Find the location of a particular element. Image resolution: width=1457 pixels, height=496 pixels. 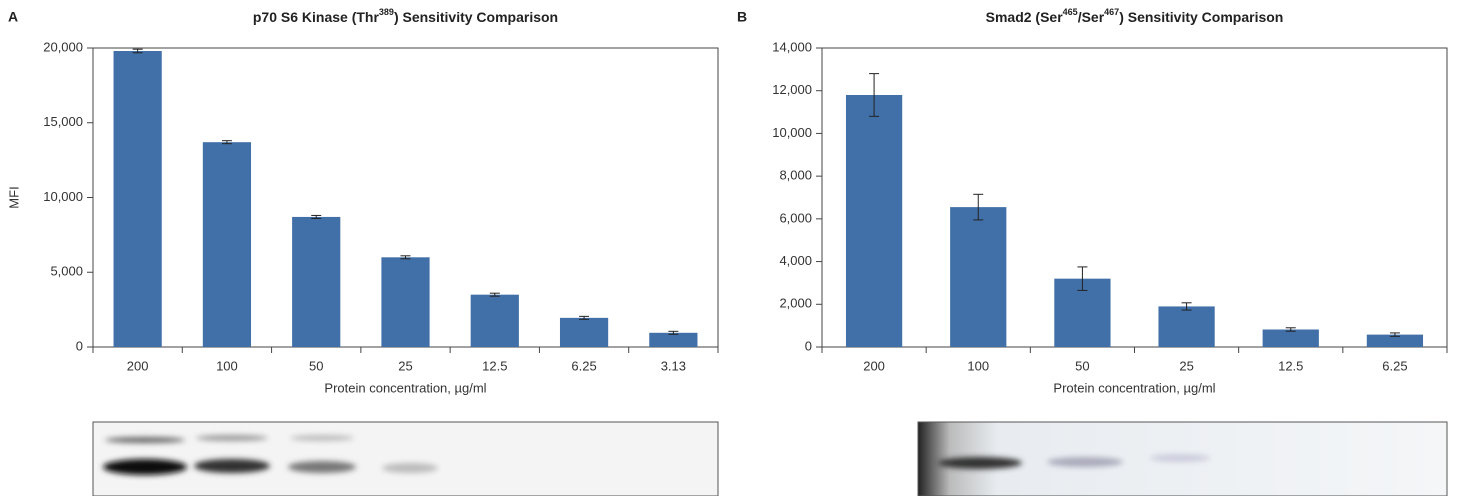

title-superscript: 467 is located at coordinates (1111, 12).